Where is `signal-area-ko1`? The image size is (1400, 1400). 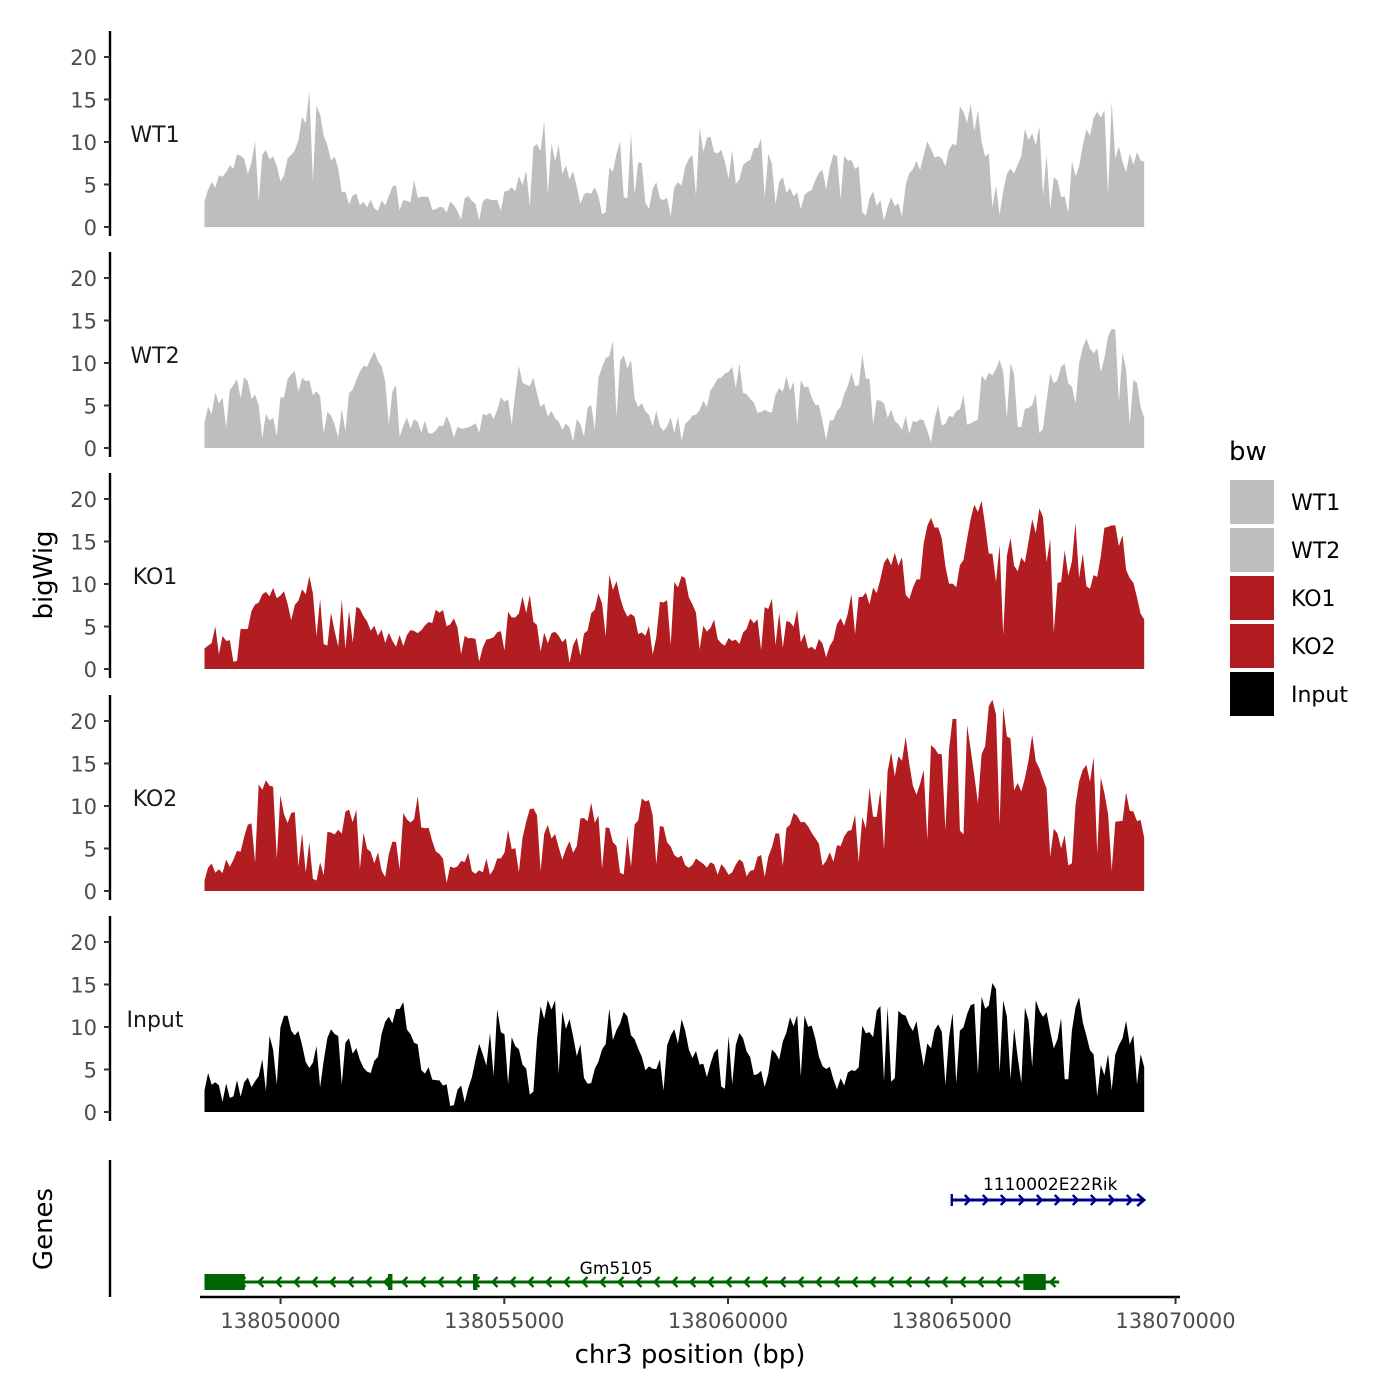 signal-area-ko1 is located at coordinates (674, 584).